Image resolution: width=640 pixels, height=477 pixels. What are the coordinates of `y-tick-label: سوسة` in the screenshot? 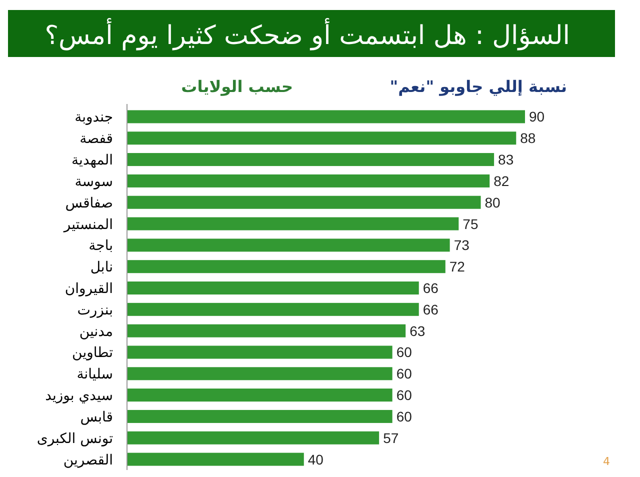 It's located at (93, 182).